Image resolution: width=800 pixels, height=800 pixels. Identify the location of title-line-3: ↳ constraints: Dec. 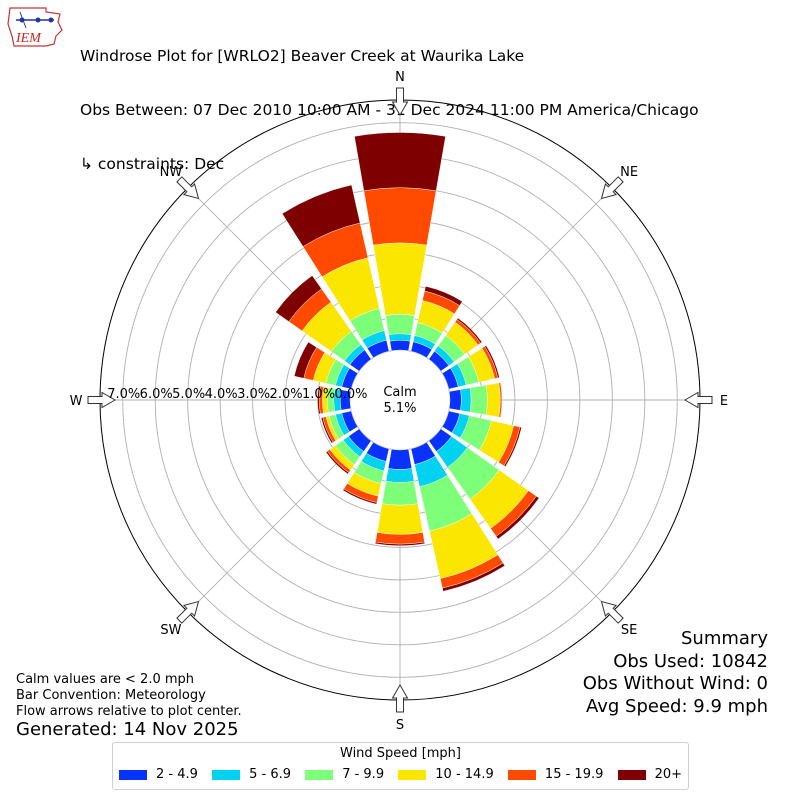
(152, 164).